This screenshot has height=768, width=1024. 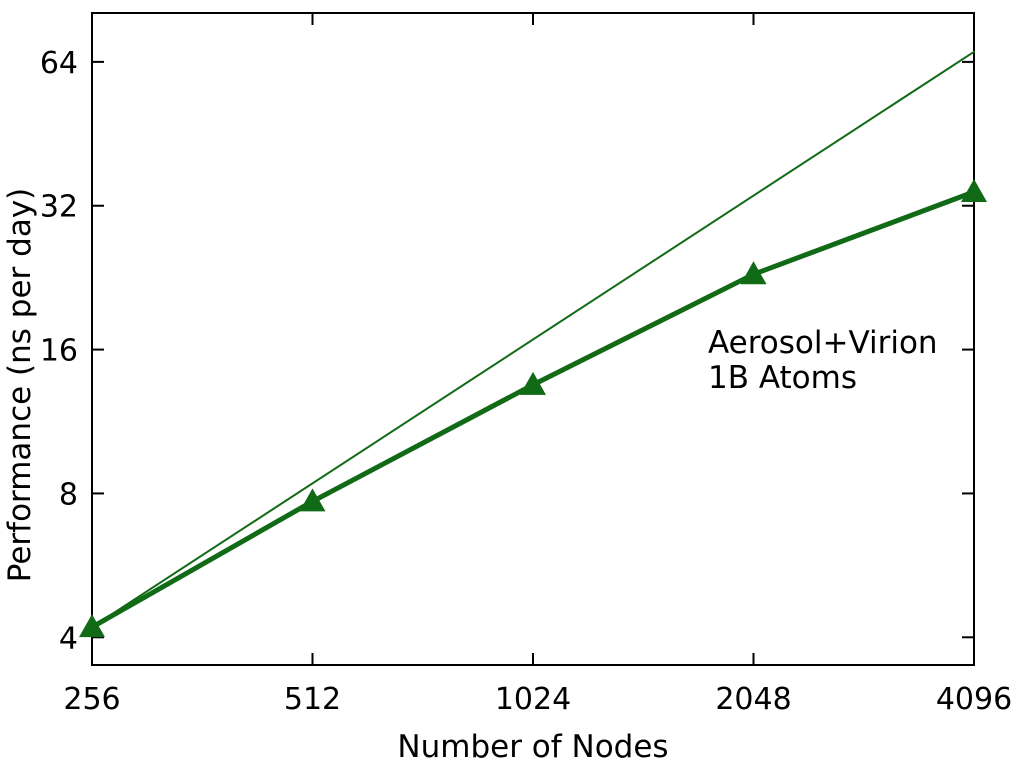 What do you see at coordinates (20, 385) in the screenshot?
I see `y-axis-label: Performance (ns per day)` at bounding box center [20, 385].